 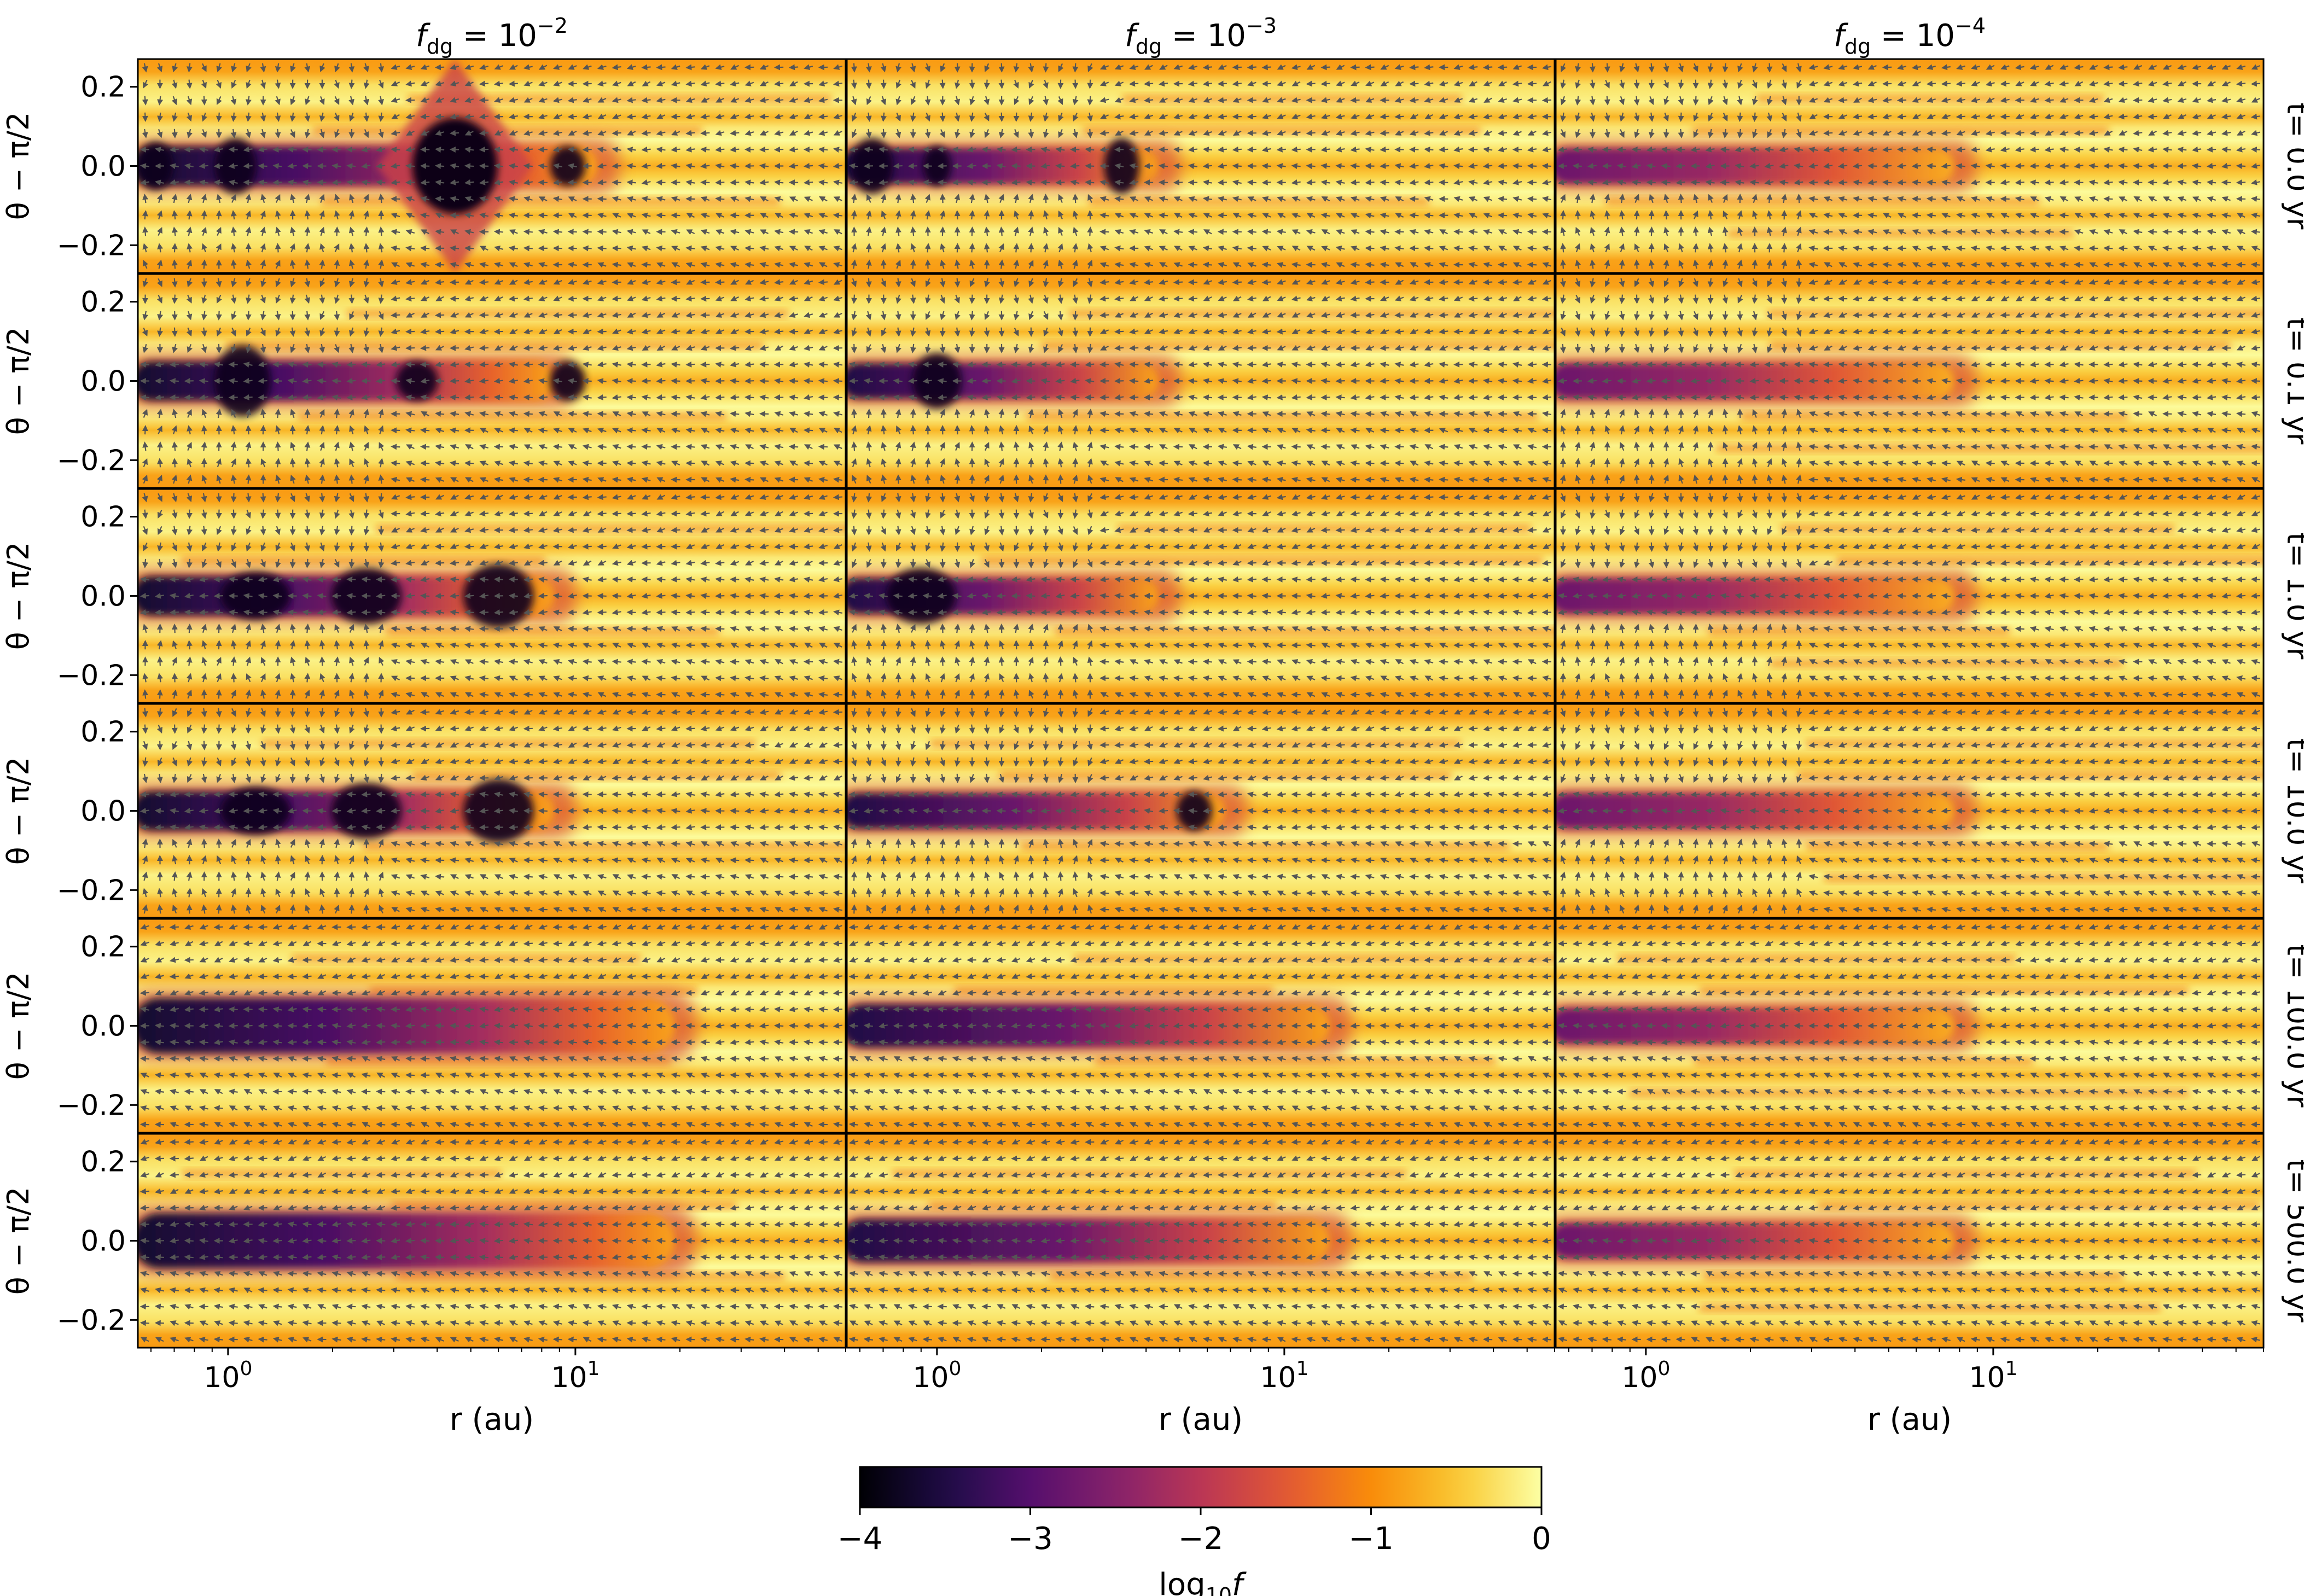 I want to click on midplane-band, so click(x=407, y=1026).